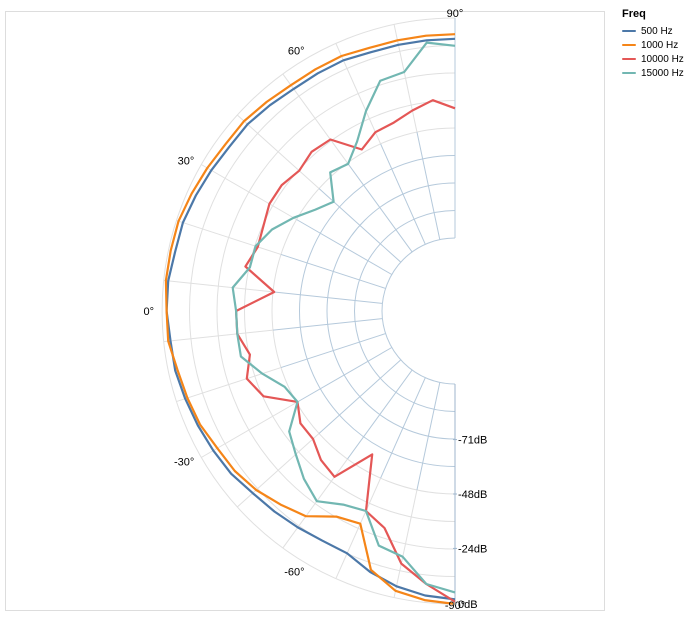 This screenshot has width=687, height=621. I want to click on legend-label: 1000 Hz, so click(660, 45).